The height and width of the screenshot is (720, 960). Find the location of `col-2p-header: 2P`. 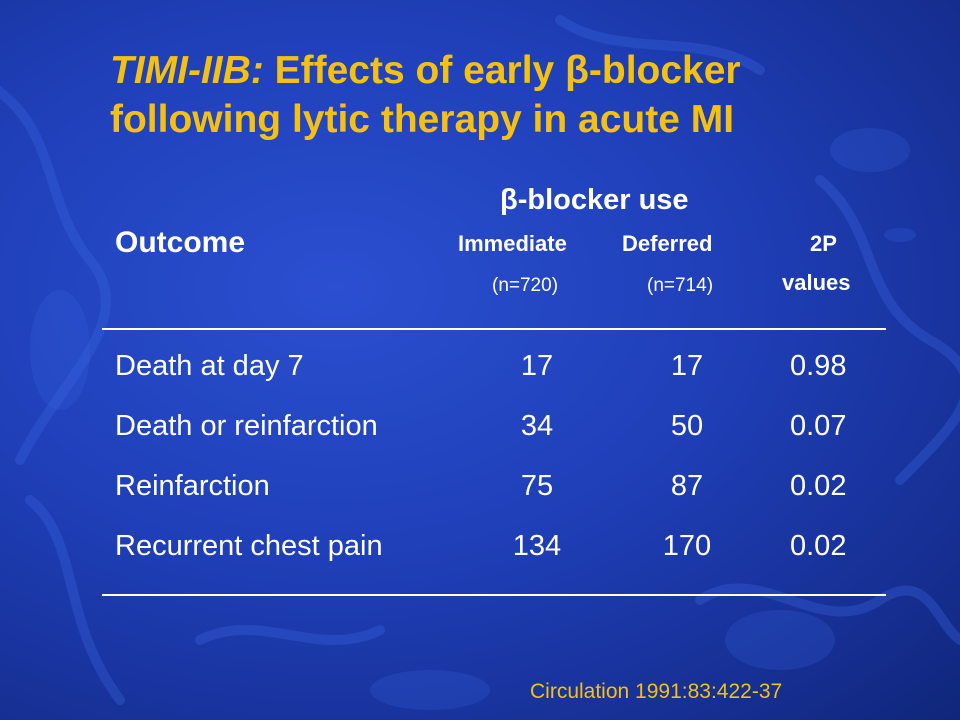

col-2p-header: 2P is located at coordinates (823, 243).